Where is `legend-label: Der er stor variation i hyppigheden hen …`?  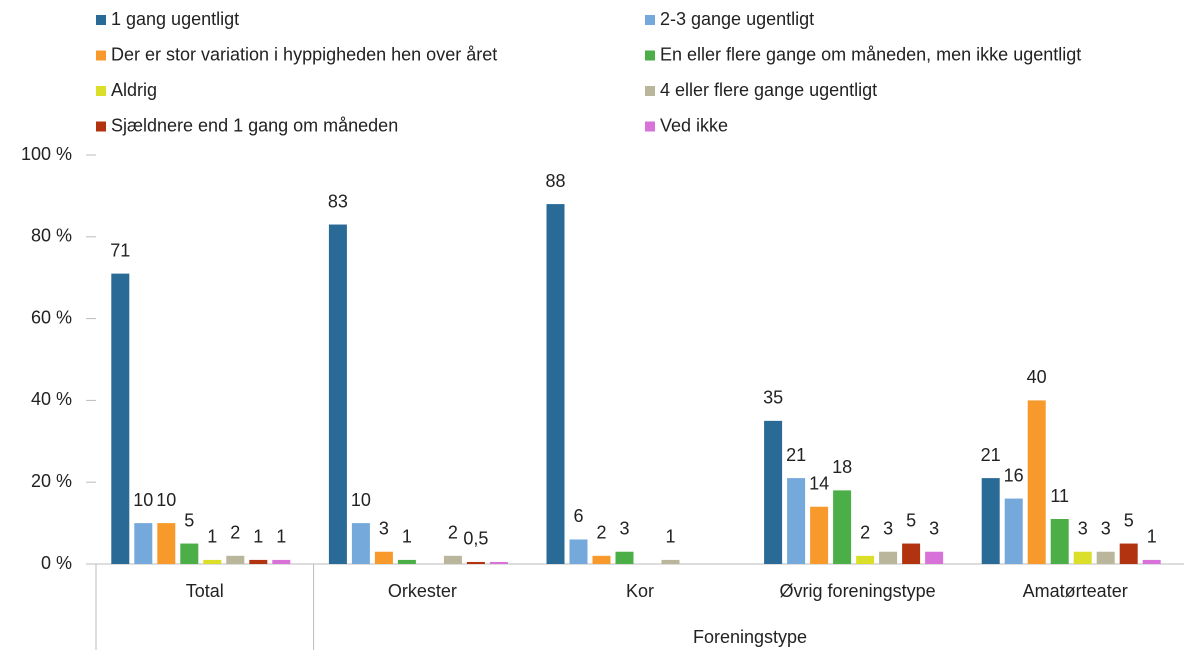
legend-label: Der er stor variation i hyppigheden hen … is located at coordinates (304, 54).